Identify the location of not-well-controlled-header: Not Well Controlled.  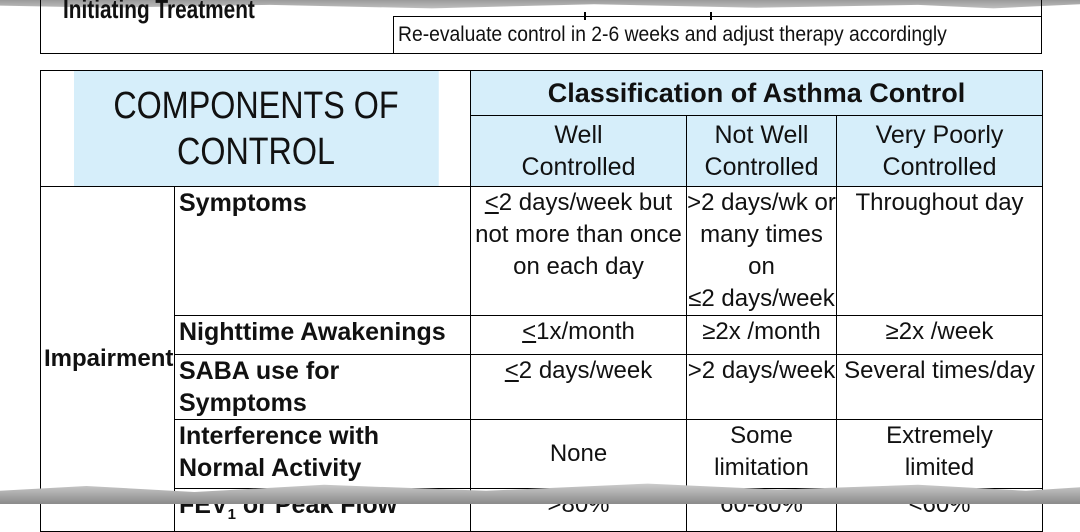
(761, 151).